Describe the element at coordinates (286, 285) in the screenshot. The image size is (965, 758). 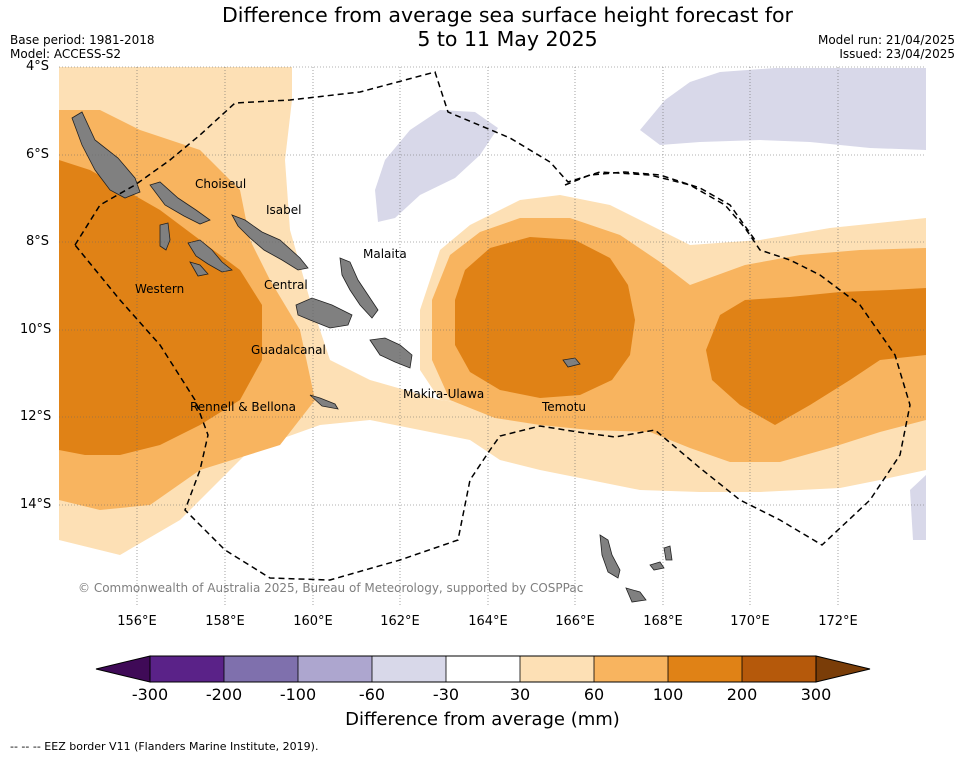
I see `place-label-central: Central` at that location.